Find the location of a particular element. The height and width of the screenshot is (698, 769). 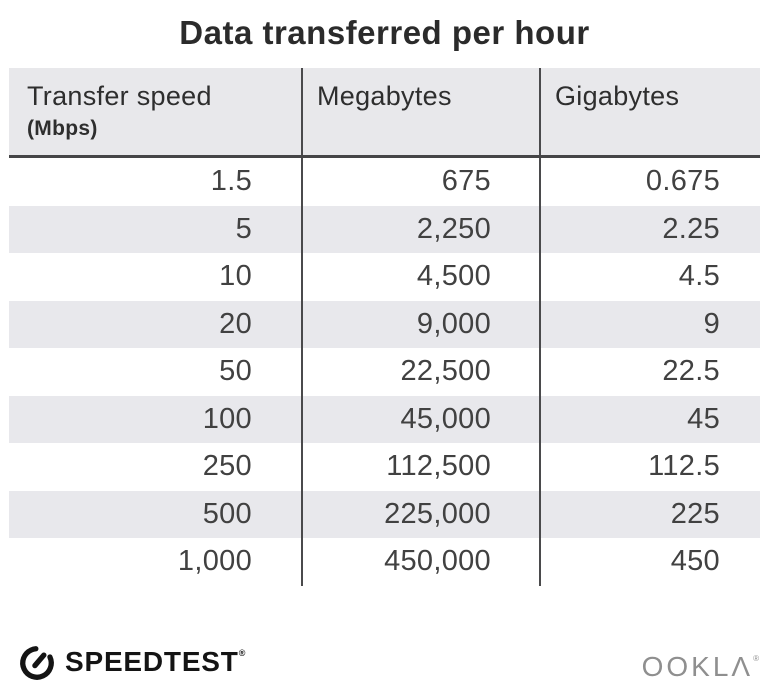

ookla-wordmark: OOKLΛ is located at coordinates (697, 666).